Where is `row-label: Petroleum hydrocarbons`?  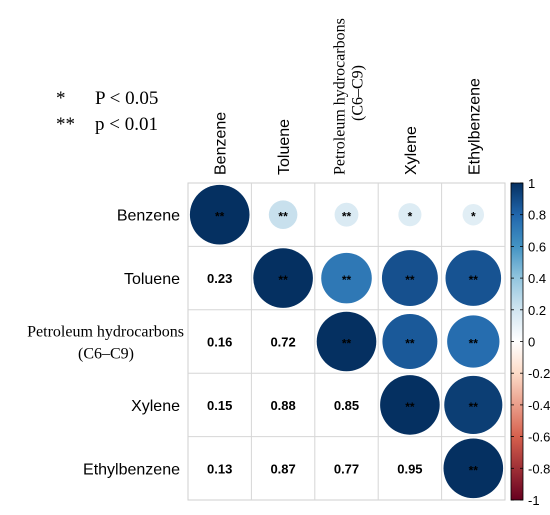
row-label: Petroleum hydrocarbons is located at coordinates (105, 332).